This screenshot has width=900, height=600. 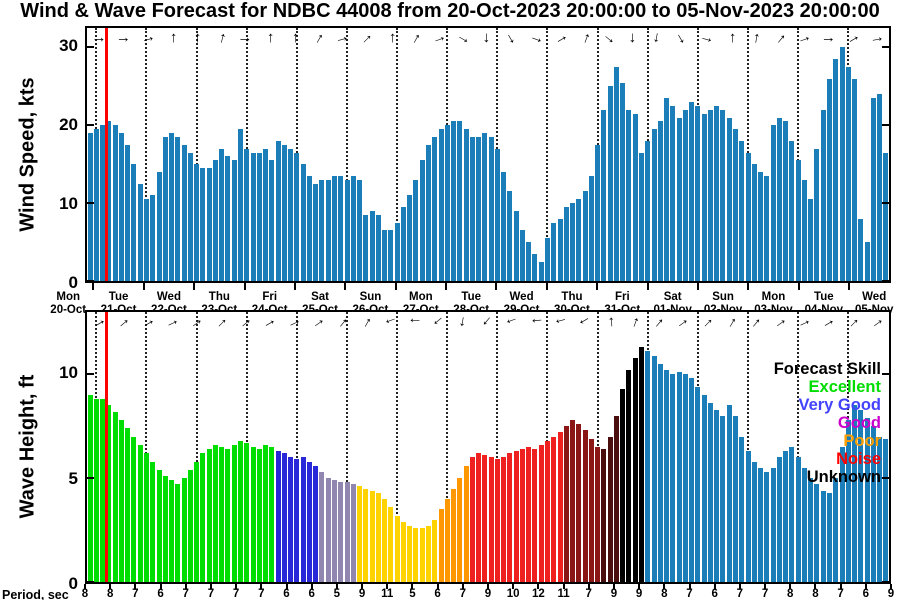 I want to click on legend-entry-excellent: Excellent, so click(x=844, y=387).